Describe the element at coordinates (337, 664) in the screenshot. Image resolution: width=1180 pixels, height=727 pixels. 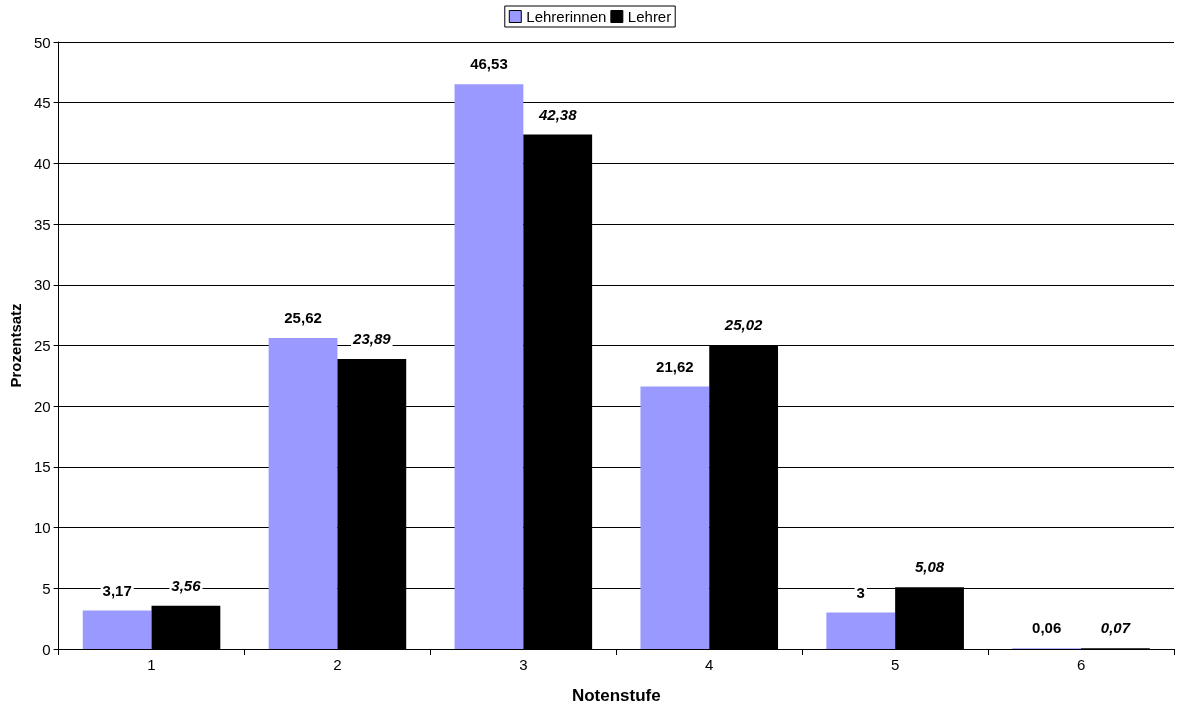
I see `x-tick-label: 2` at that location.